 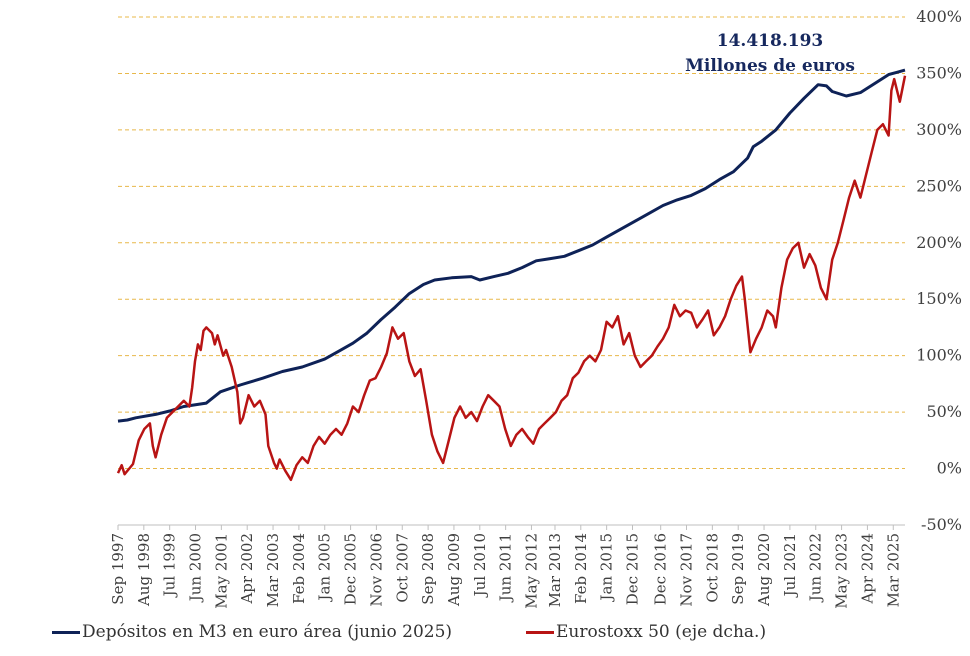 I want to click on annotation-value: 14.418.193, so click(x=770, y=41).